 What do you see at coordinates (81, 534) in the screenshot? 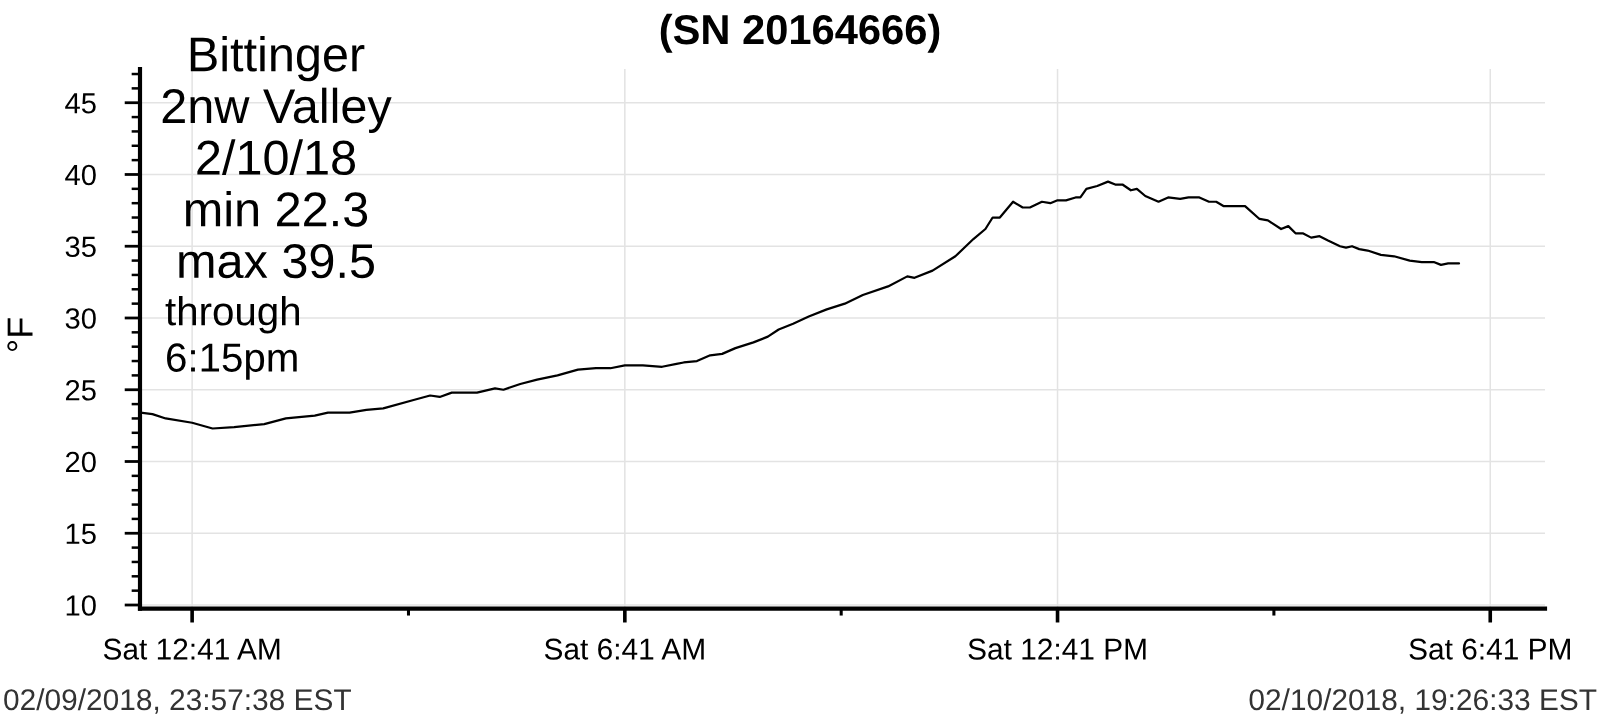
I see `y-tick-label: 15` at bounding box center [81, 534].